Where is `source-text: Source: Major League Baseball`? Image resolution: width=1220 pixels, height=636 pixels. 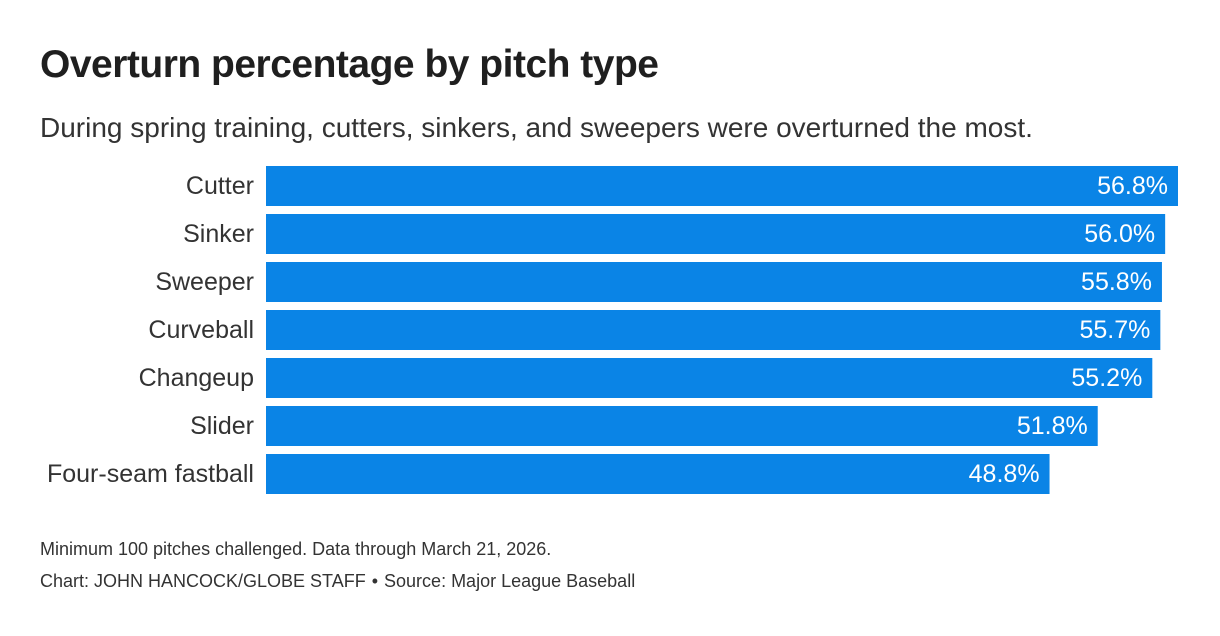
source-text: Source: Major League Baseball is located at coordinates (510, 581).